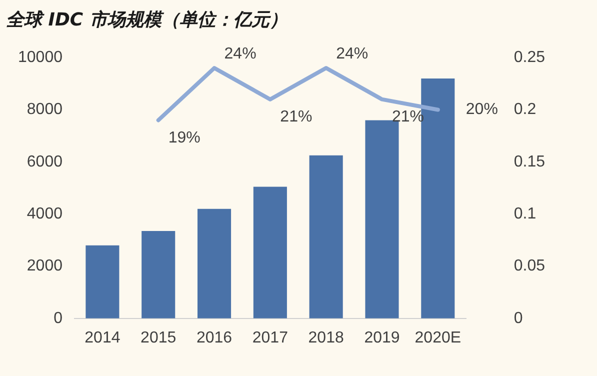 Image resolution: width=597 pixels, height=376 pixels. Describe the element at coordinates (40, 57) in the screenshot. I see `y-tick-label: 10000` at that location.